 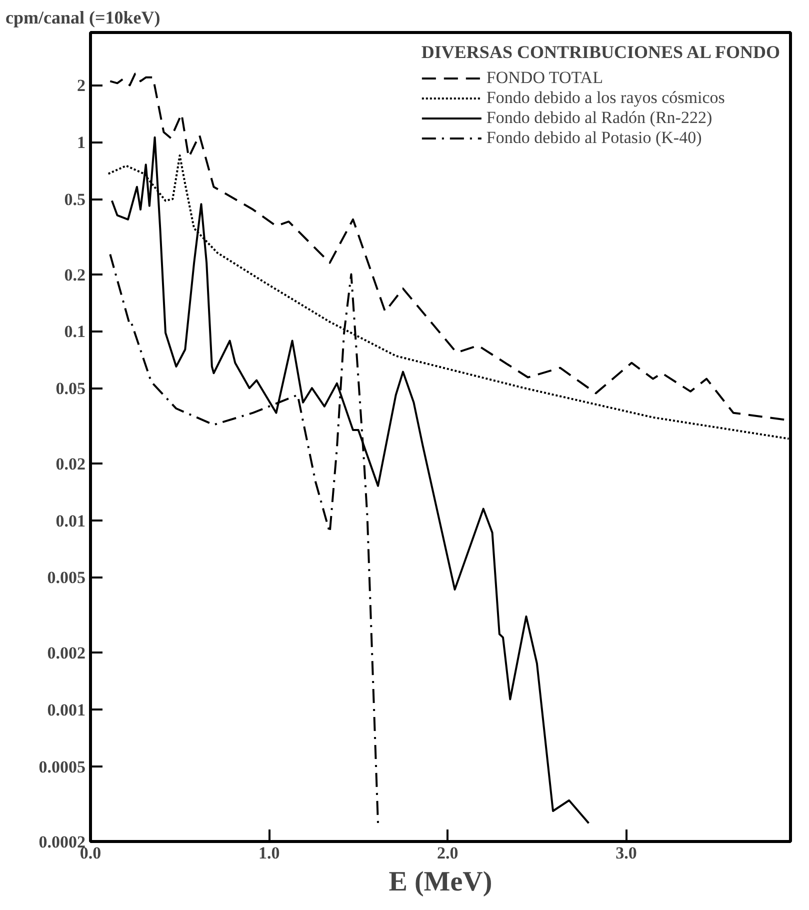 I want to click on legend-label: Fondo debido al Radón (Rn-222), so click(x=599, y=118).